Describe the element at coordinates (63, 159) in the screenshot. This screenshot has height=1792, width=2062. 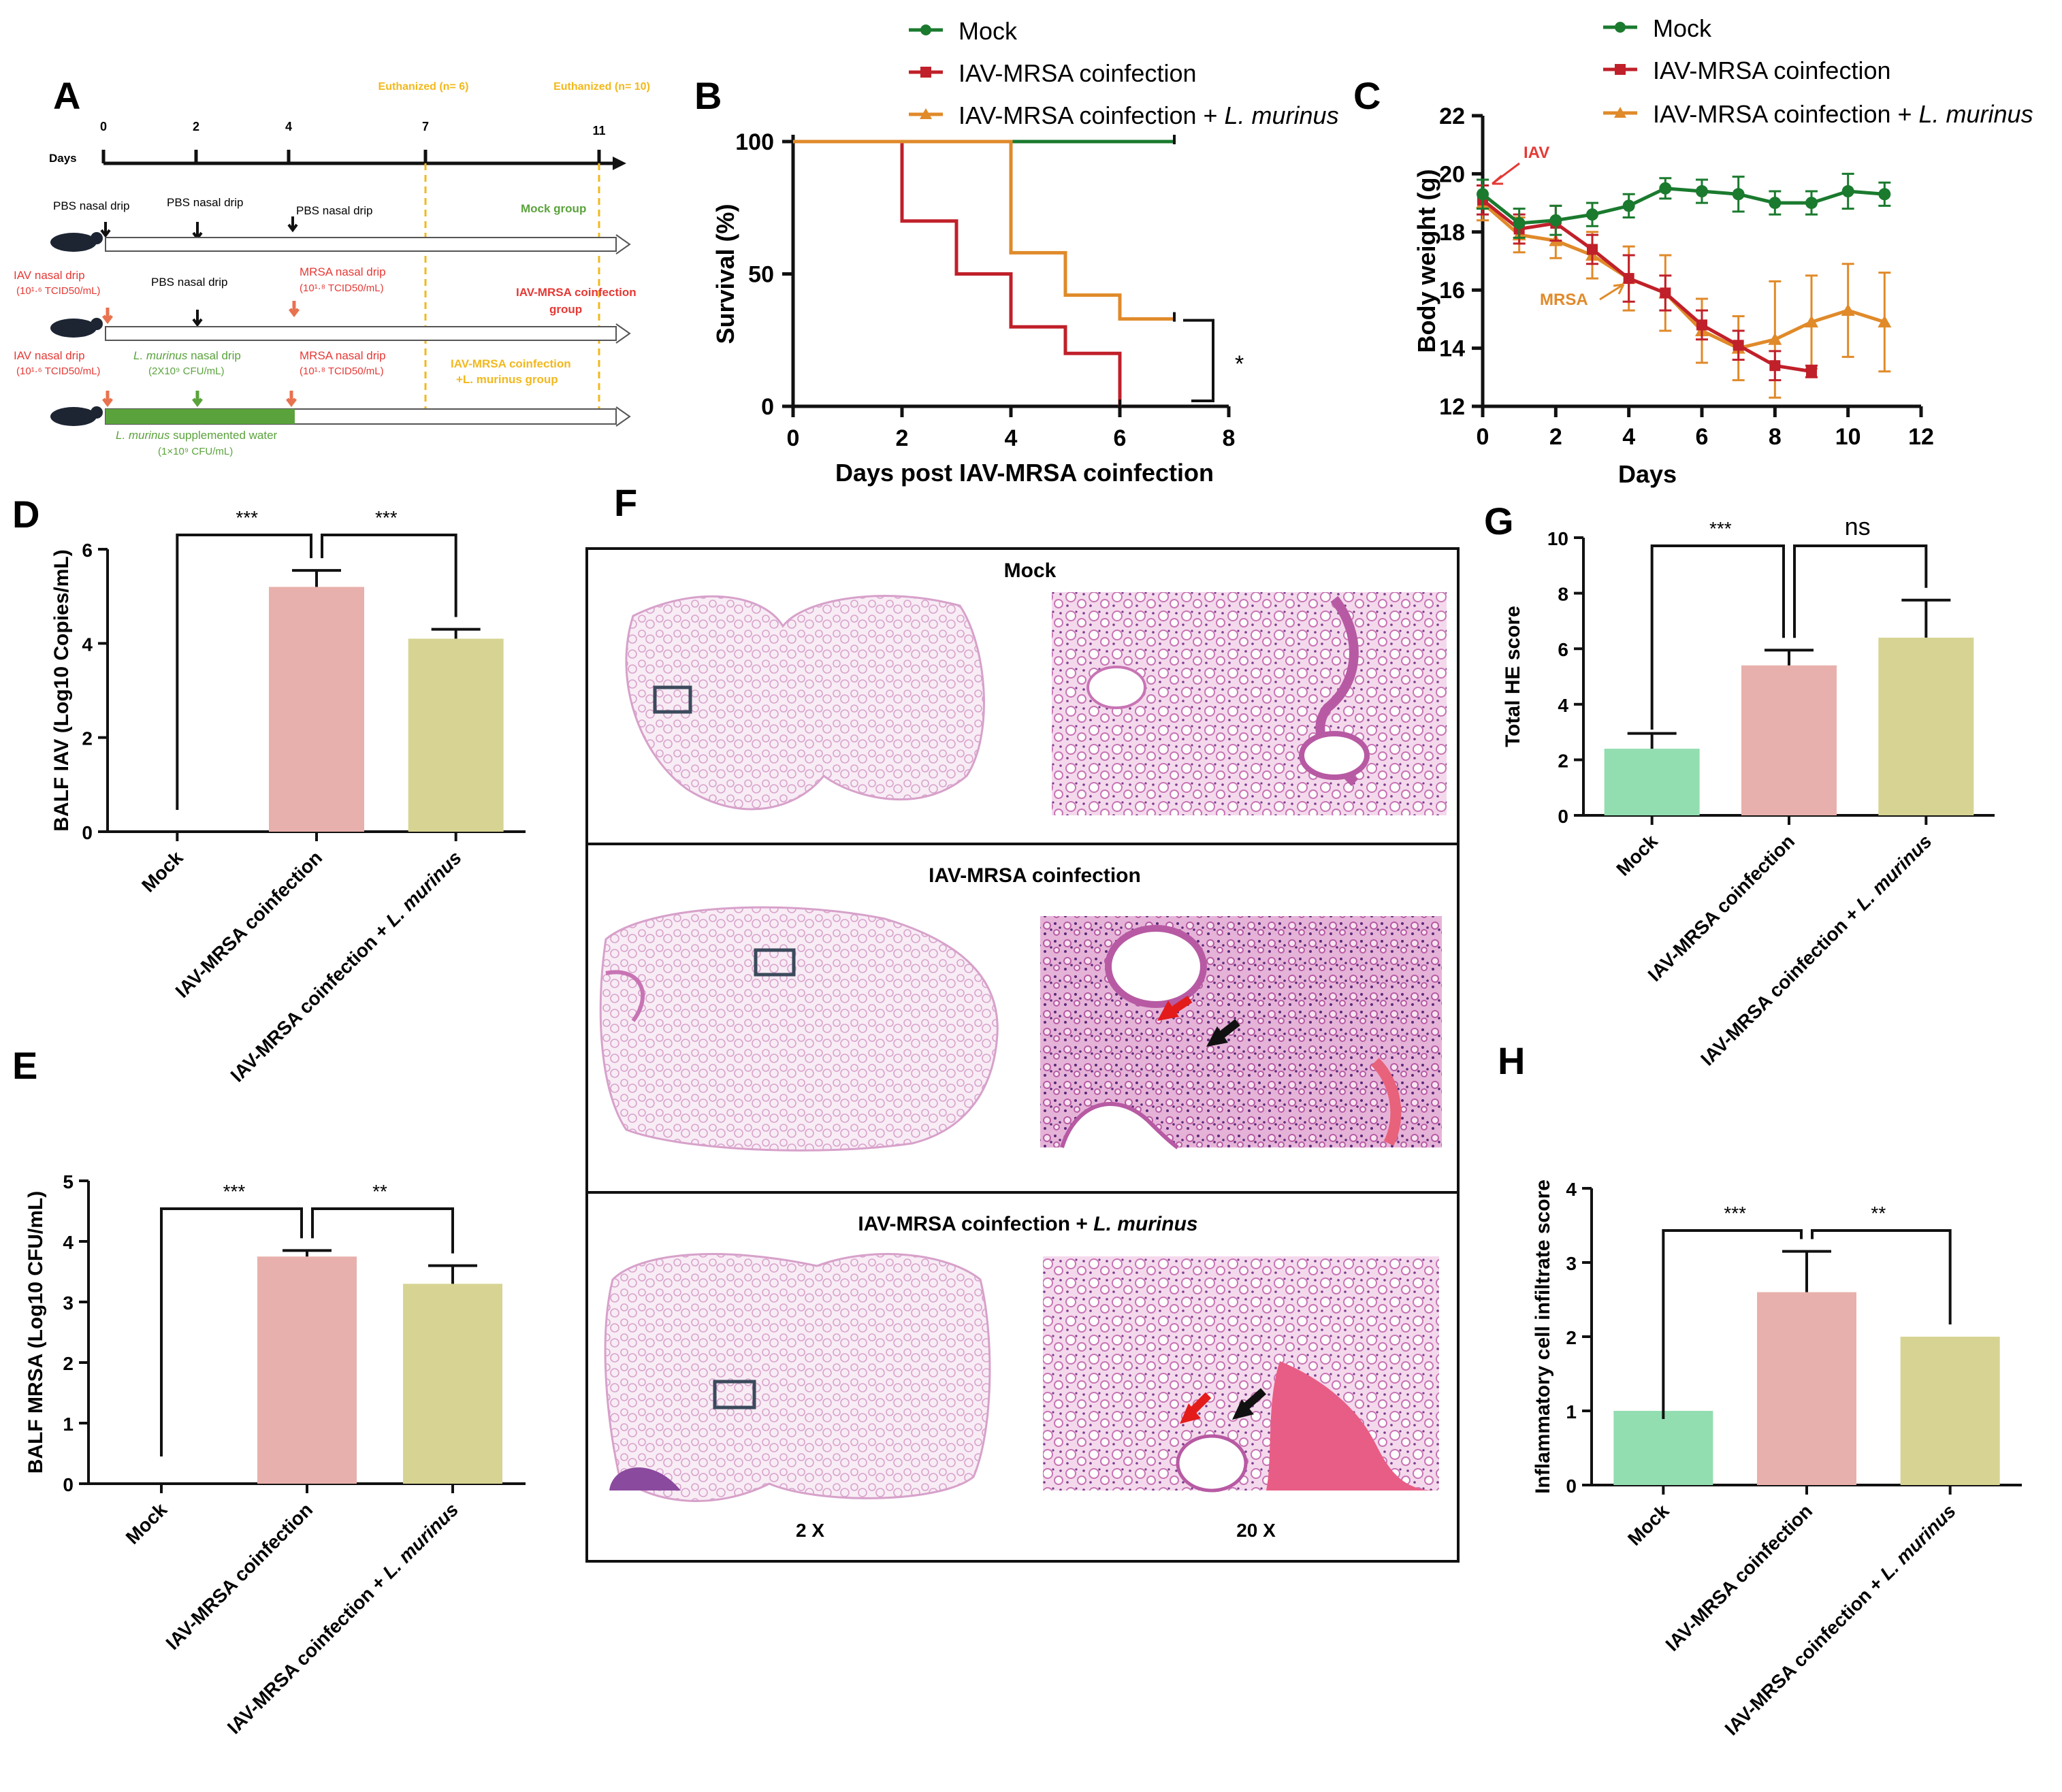
I see `days-label: Days` at that location.